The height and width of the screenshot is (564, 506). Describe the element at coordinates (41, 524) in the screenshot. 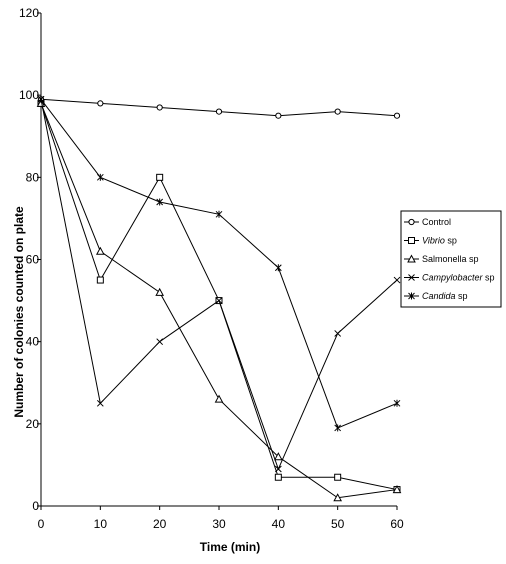

I see `x-tick-label: 0` at that location.